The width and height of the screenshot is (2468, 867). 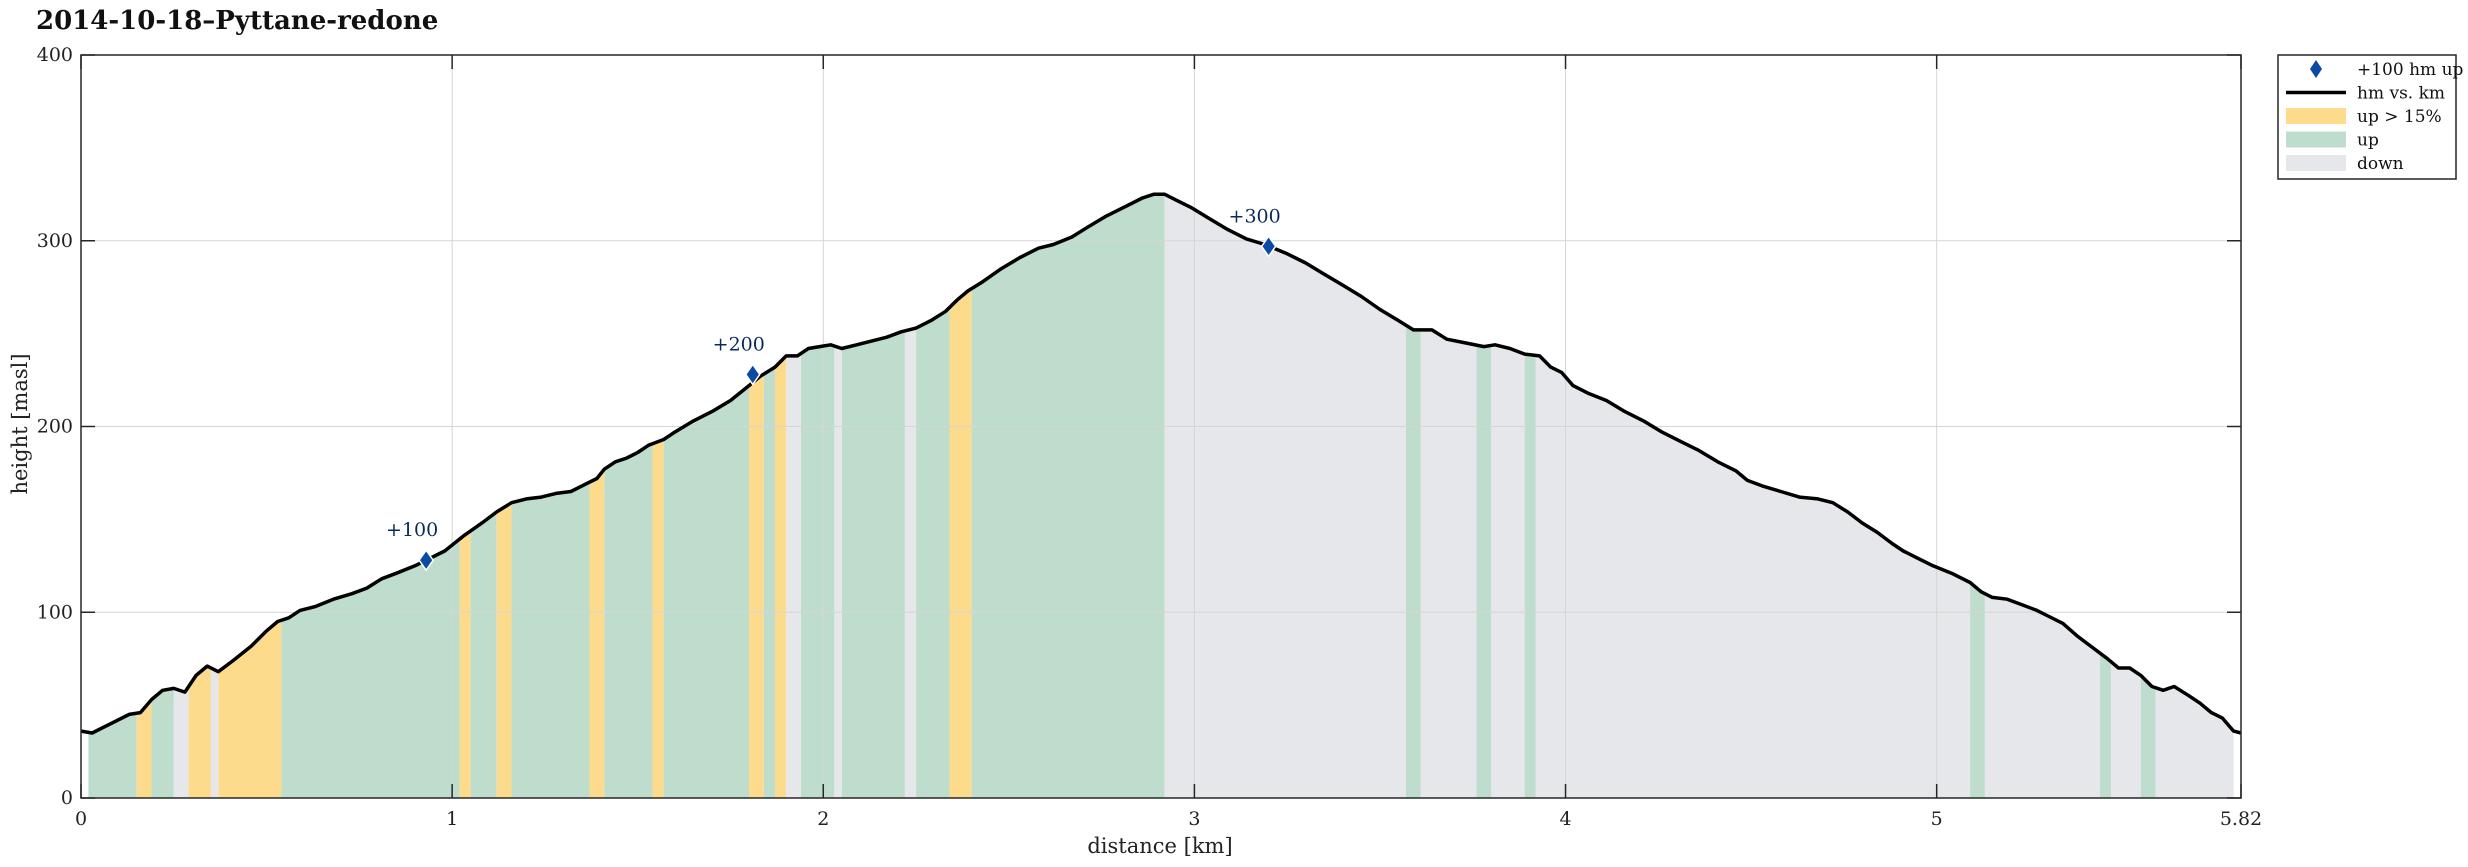 What do you see at coordinates (2368, 141) in the screenshot?
I see `legend-label: up` at bounding box center [2368, 141].